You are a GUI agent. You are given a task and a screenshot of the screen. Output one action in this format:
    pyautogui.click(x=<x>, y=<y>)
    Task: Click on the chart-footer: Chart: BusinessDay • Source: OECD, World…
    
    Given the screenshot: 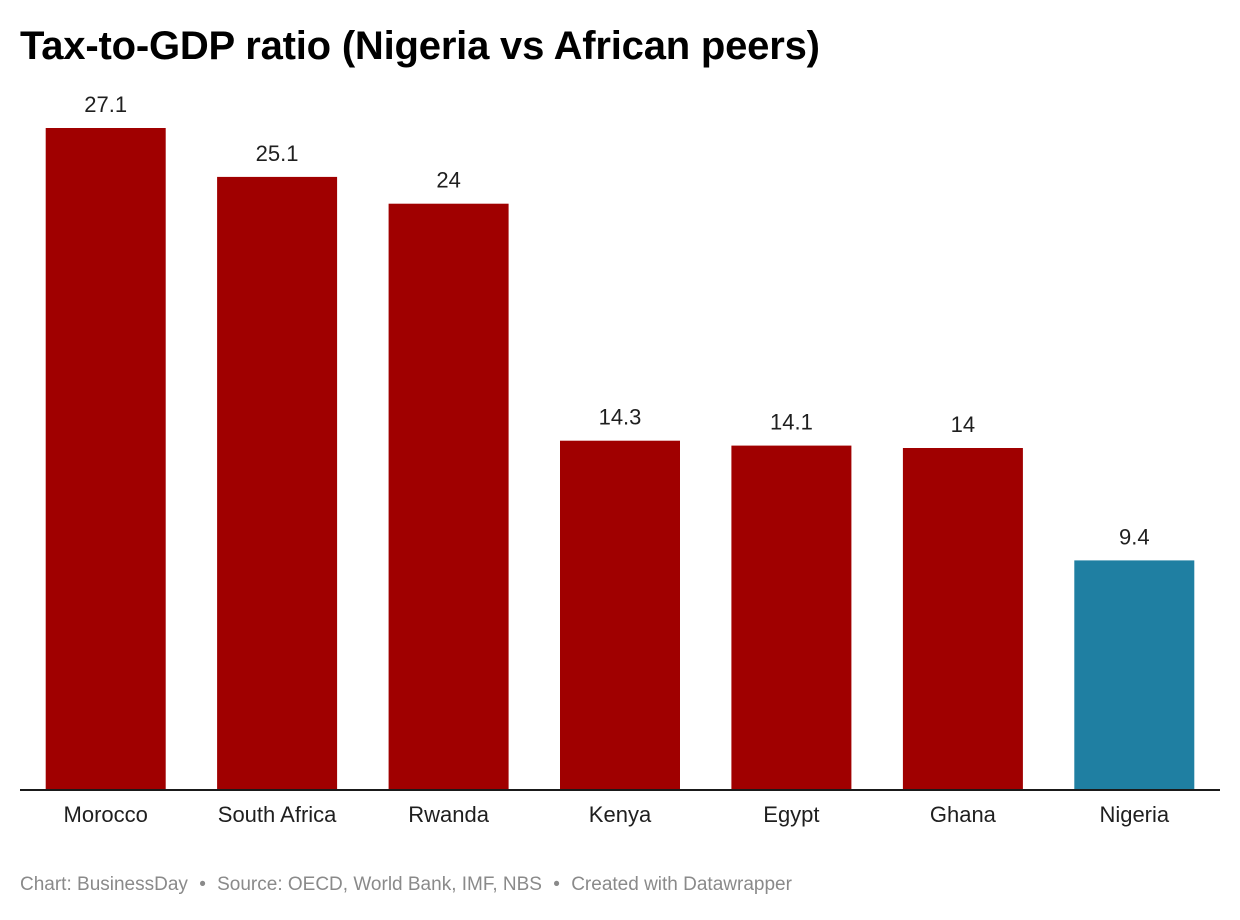 What is the action you would take?
    pyautogui.click(x=406, y=885)
    